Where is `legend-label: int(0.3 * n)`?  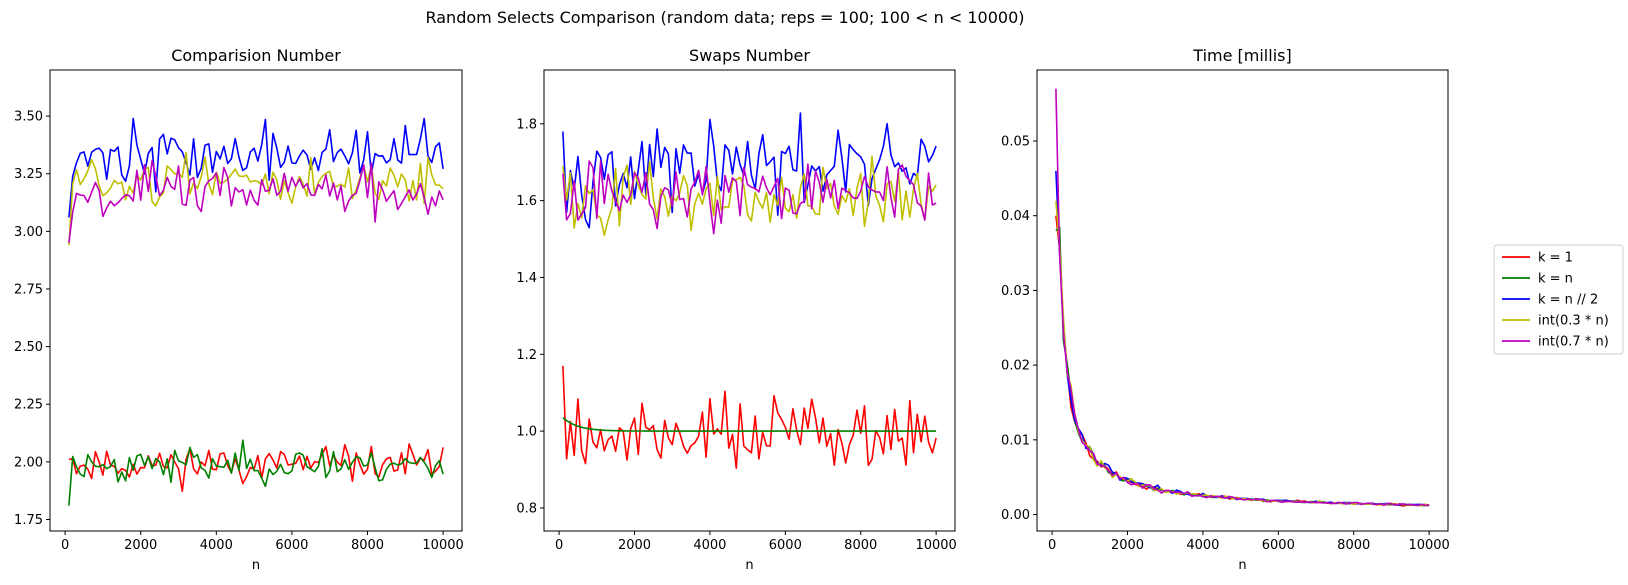 legend-label: int(0.3 * n) is located at coordinates (1573, 321).